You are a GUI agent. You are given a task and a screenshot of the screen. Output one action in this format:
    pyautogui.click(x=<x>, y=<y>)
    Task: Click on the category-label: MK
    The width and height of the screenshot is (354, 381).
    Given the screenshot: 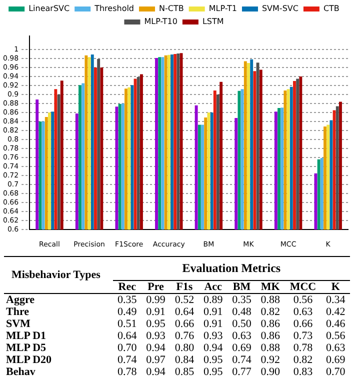 What is the action you would take?
    pyautogui.click(x=270, y=287)
    